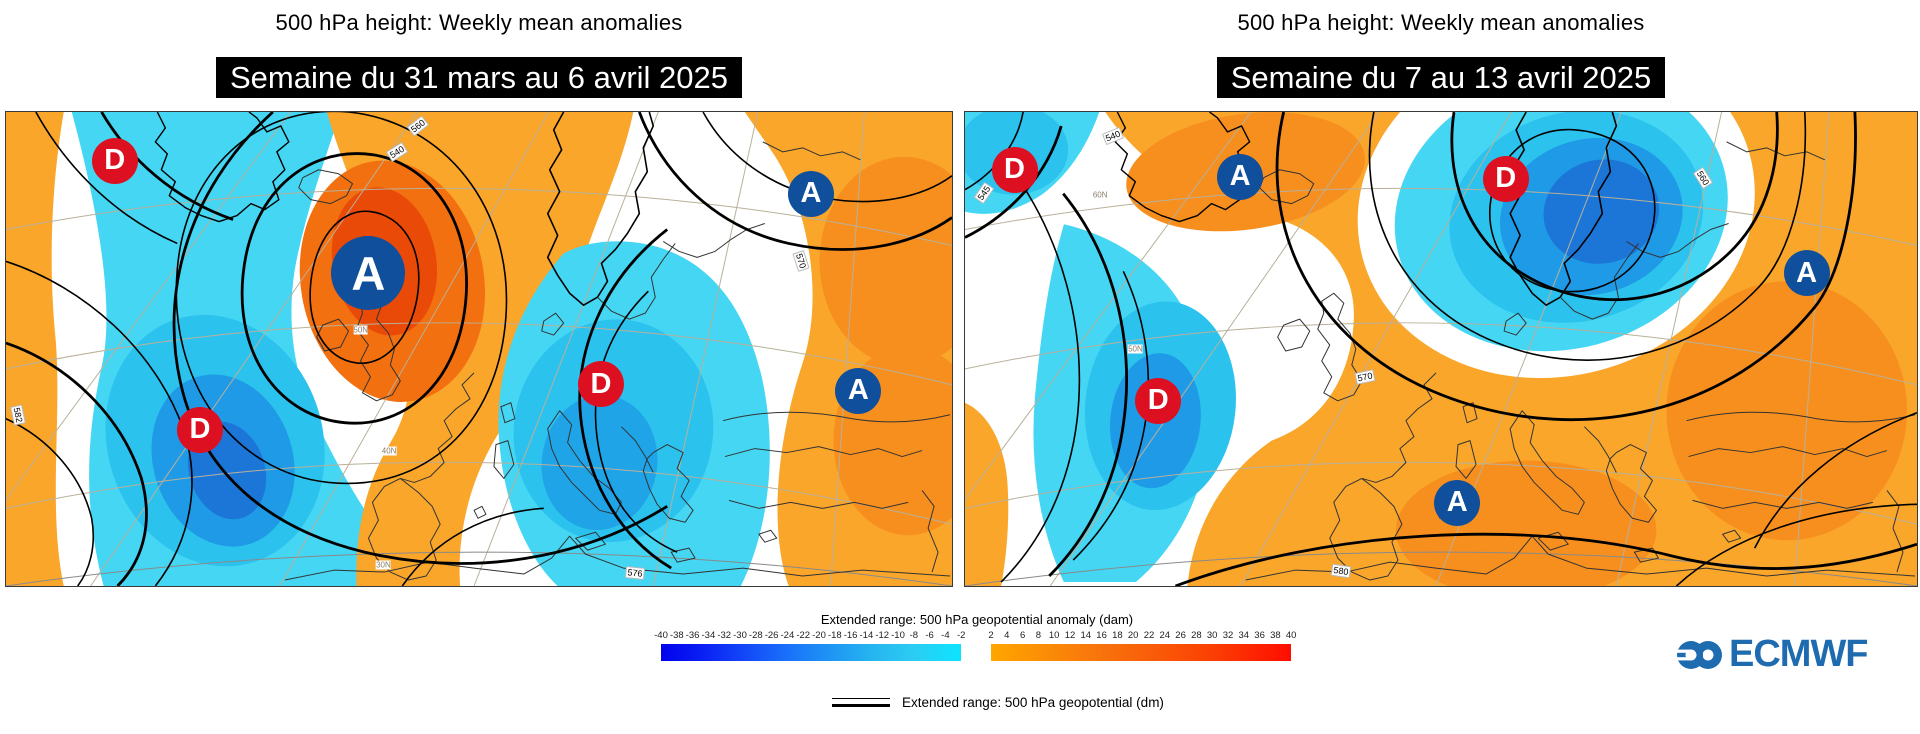  I want to click on anomaly-colorbar-bars, so click(977, 652).